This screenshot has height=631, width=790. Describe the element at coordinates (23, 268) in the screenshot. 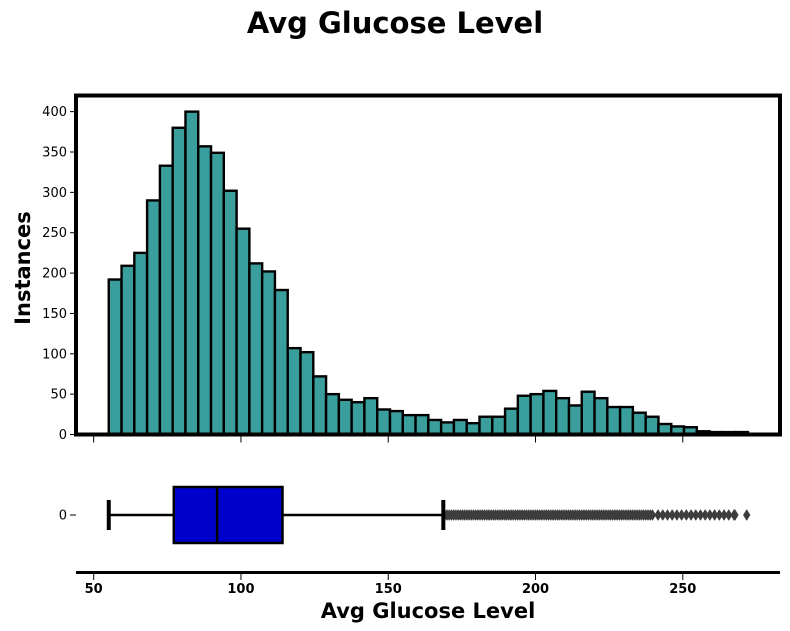

I see `histogram-y-axis-label: Instances` at that location.